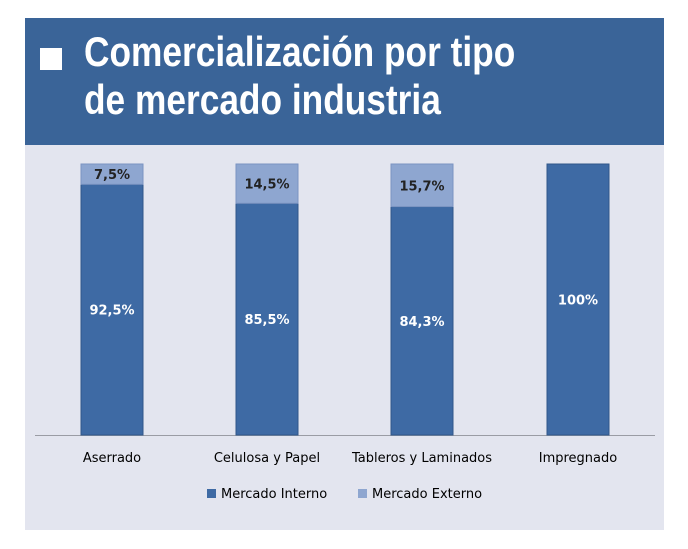 Image resolution: width=688 pixels, height=549 pixels. Describe the element at coordinates (211, 493) in the screenshot. I see `legend-item-mercado-interno-swatch` at that location.